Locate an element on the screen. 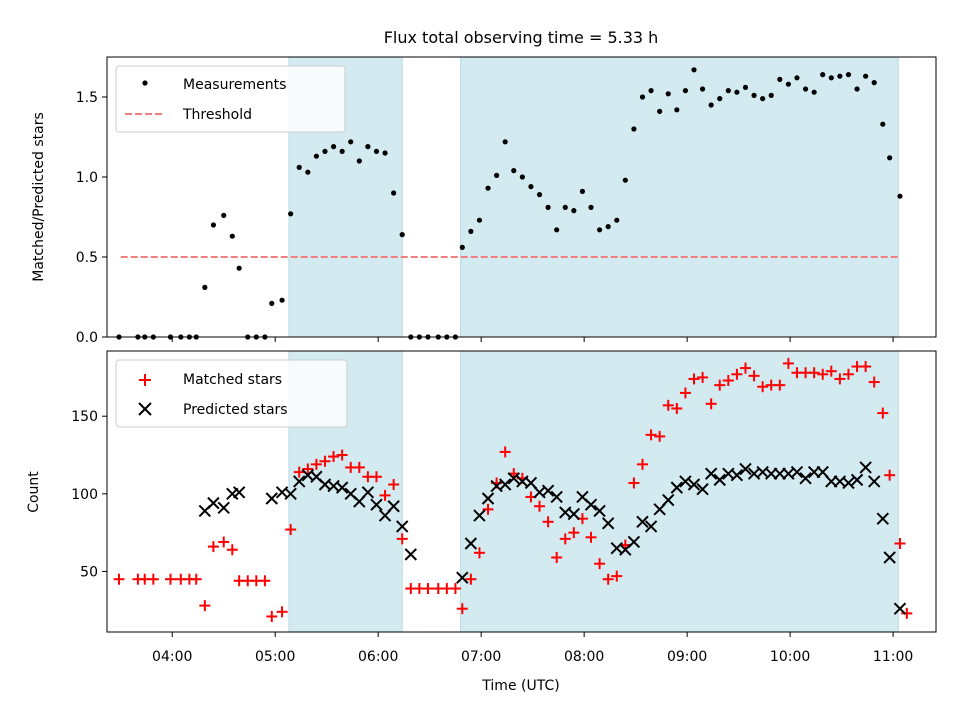 The height and width of the screenshot is (720, 960). bot-xtick-label: 06:00 is located at coordinates (378, 657).